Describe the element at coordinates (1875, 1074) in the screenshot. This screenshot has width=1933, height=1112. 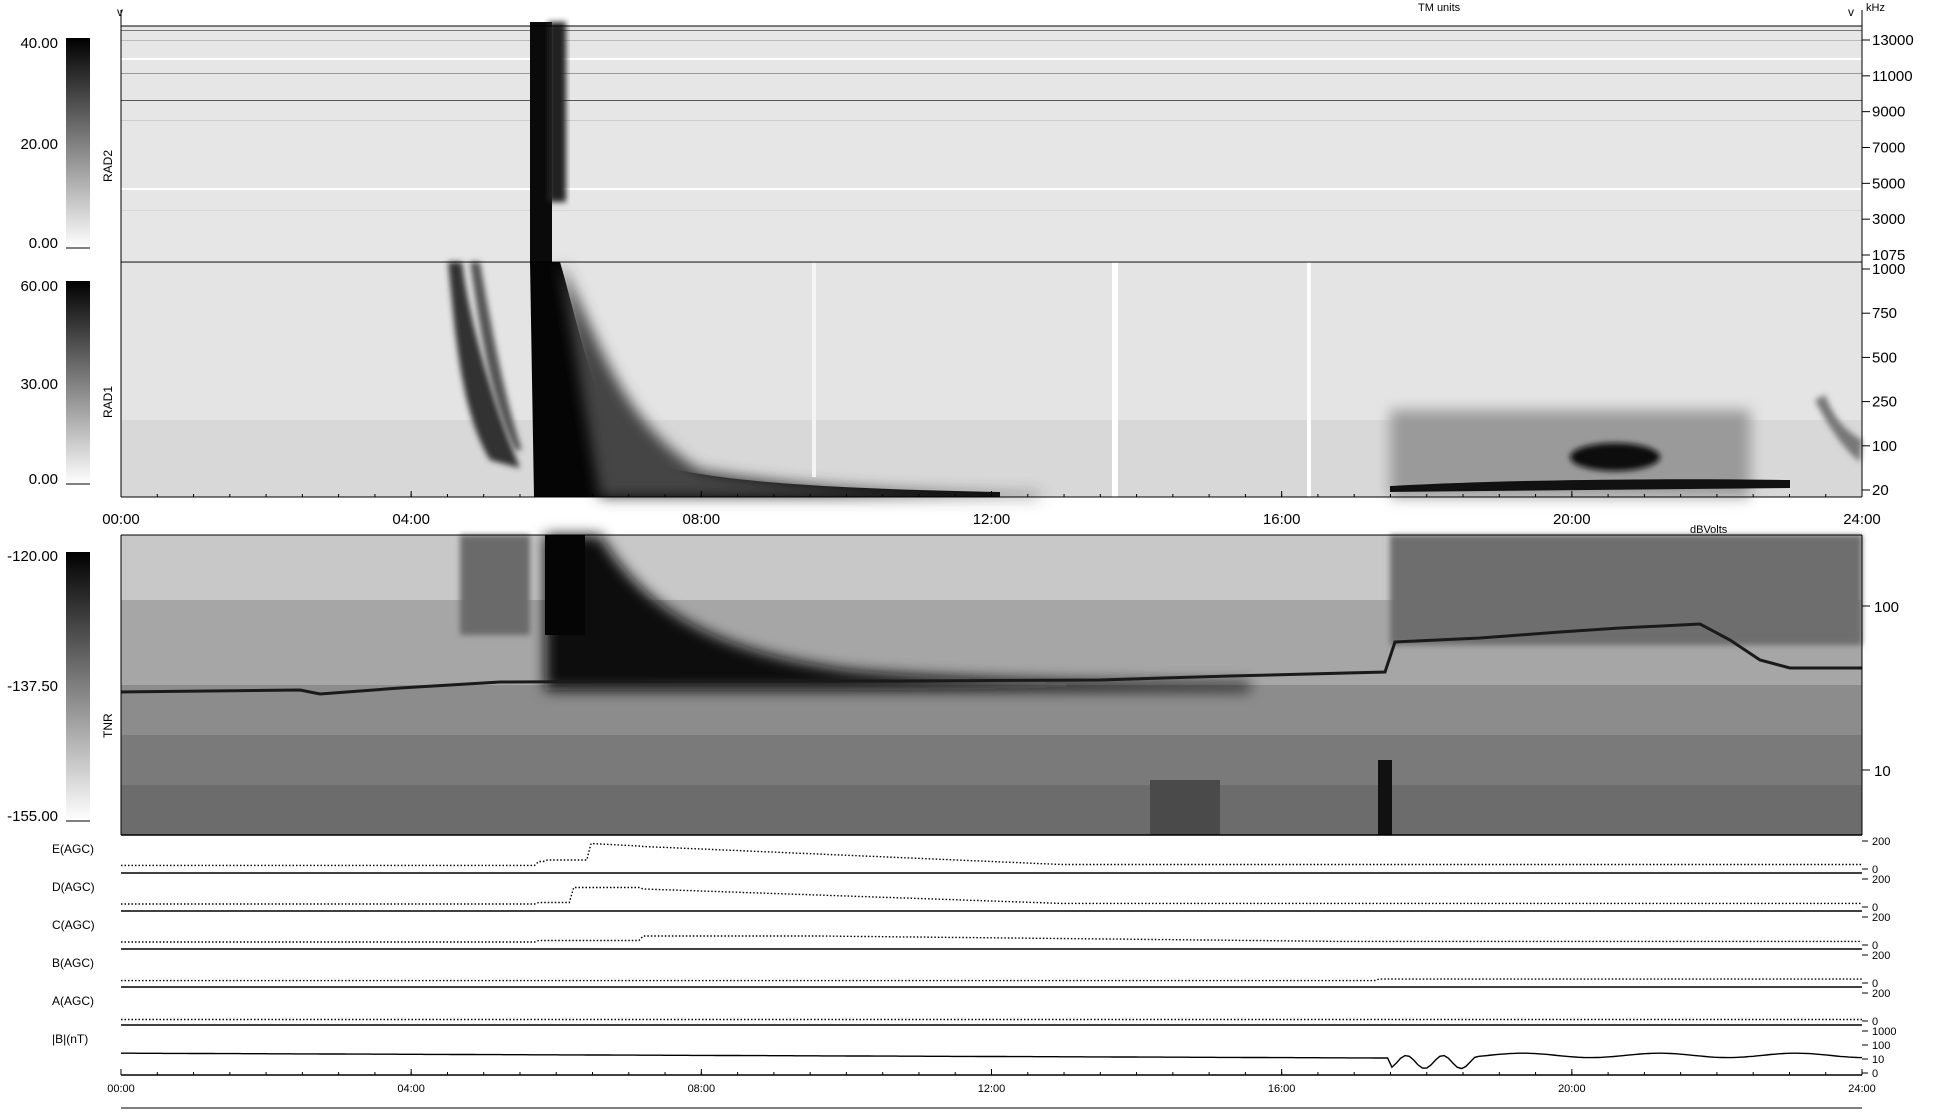
I see `strip-5-tick-3: 0` at that location.